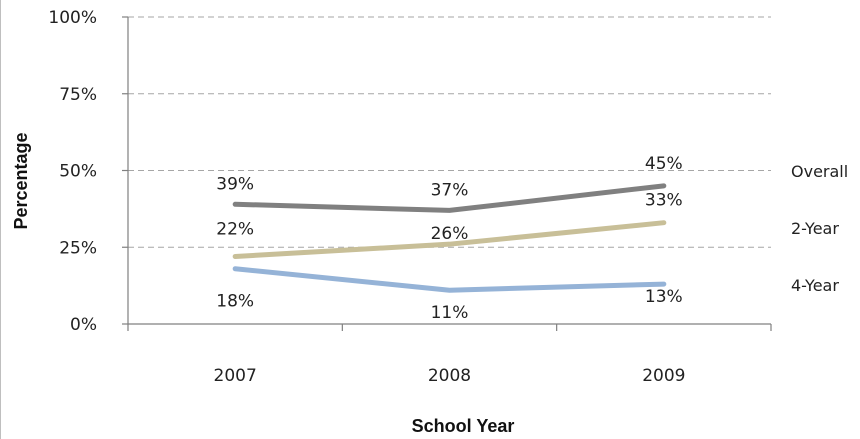  What do you see at coordinates (72, 18) in the screenshot?
I see `y-tick-label: 100%` at bounding box center [72, 18].